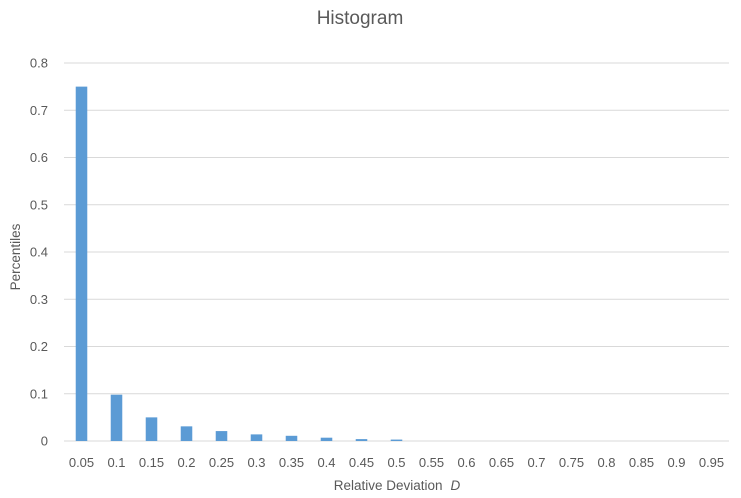 This screenshot has height=498, width=741. What do you see at coordinates (676, 462) in the screenshot?
I see `x-tick-label: 0.9` at bounding box center [676, 462].